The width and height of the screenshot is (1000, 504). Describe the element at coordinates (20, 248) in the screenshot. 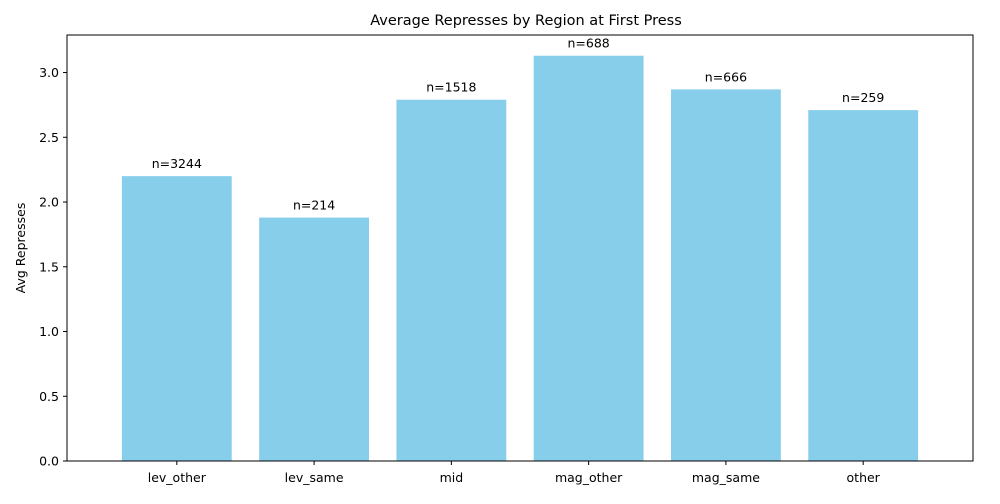

I see `y-axis-label: Avg Represses` at that location.